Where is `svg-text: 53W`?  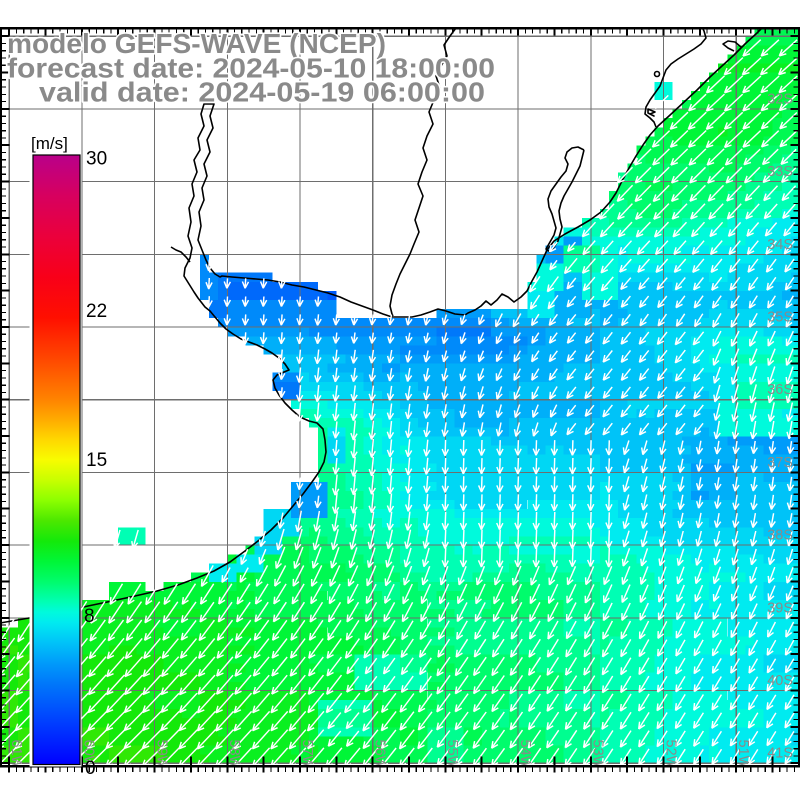 svg-text: 53W is located at coordinates (598, 755).